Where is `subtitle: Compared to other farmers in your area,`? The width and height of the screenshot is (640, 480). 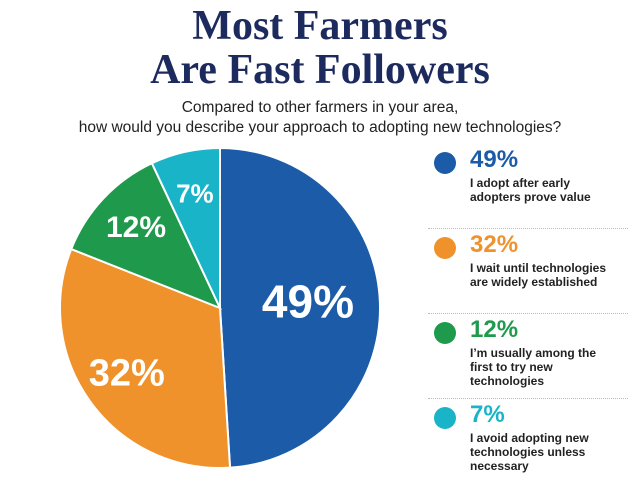 subtitle: Compared to other farmers in your area, is located at coordinates (320, 107).